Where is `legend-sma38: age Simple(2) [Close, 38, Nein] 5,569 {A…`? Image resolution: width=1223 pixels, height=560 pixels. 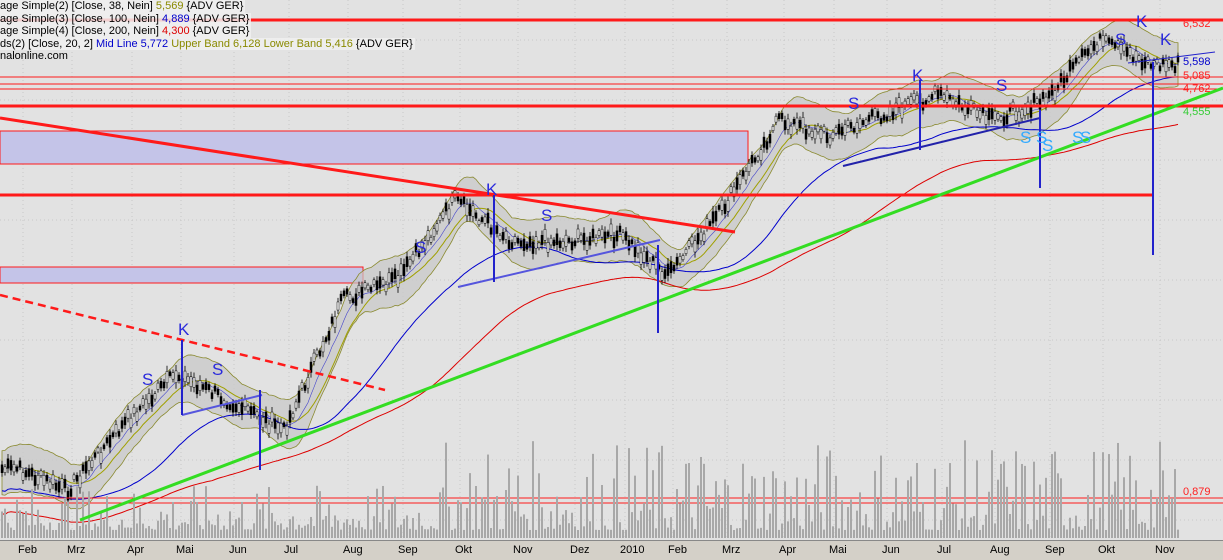
legend-sma38: age Simple(2) [Close, 38, Nein] 5,569 {A… is located at coordinates (123, 6).